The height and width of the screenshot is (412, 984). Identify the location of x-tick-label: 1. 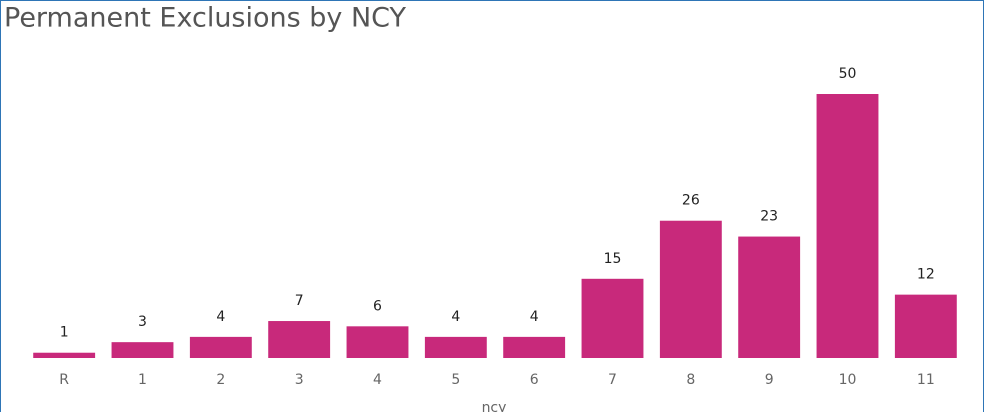
(142, 380).